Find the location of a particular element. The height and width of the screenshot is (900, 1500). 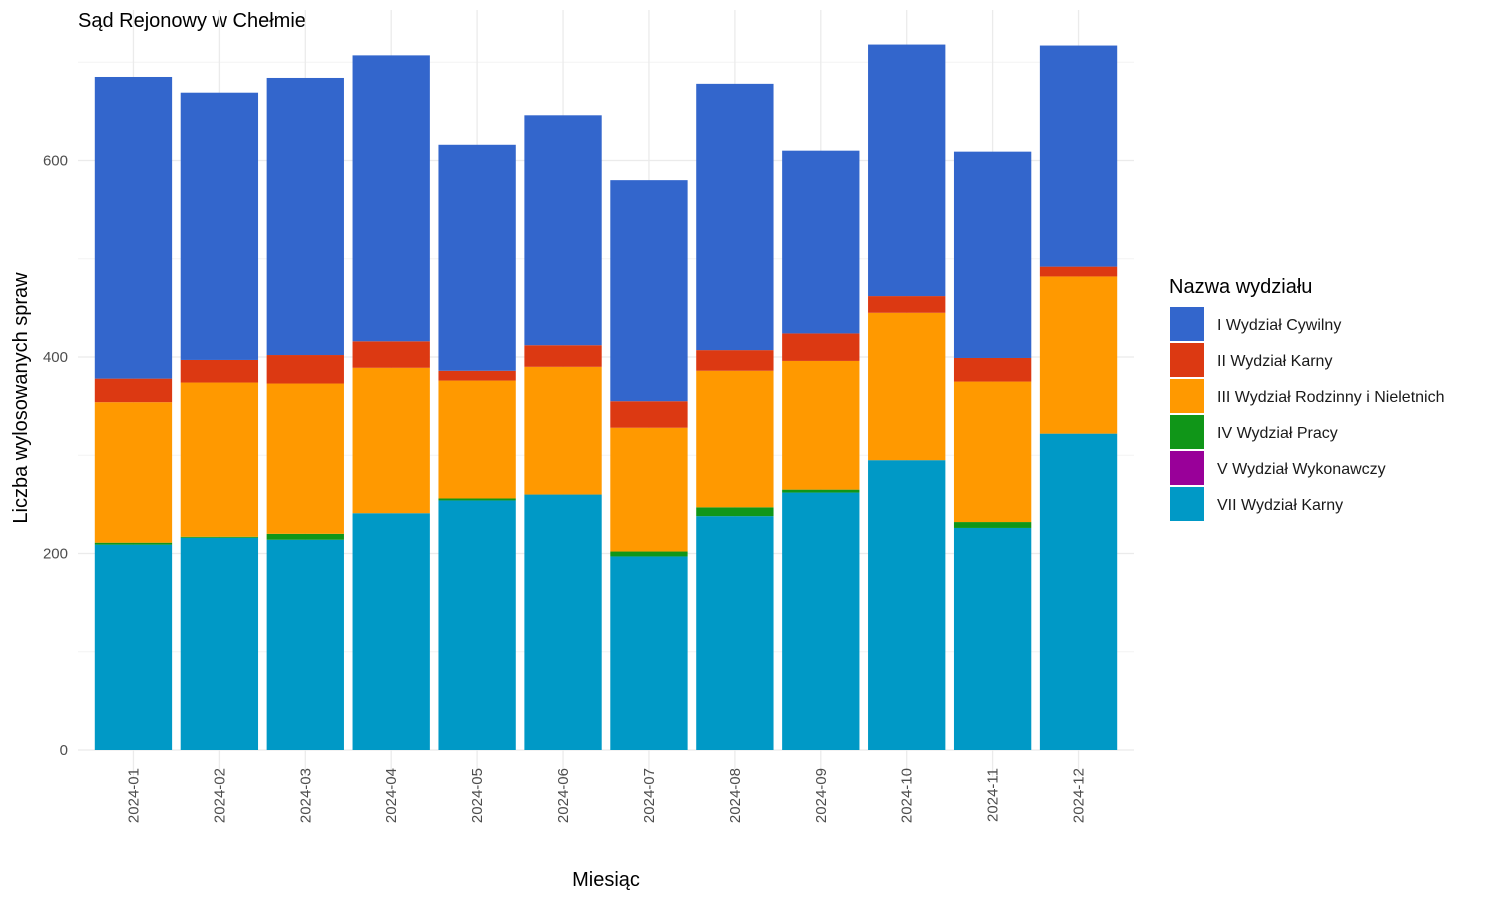

x-axis-title: Miesiąc is located at coordinates (606, 880).